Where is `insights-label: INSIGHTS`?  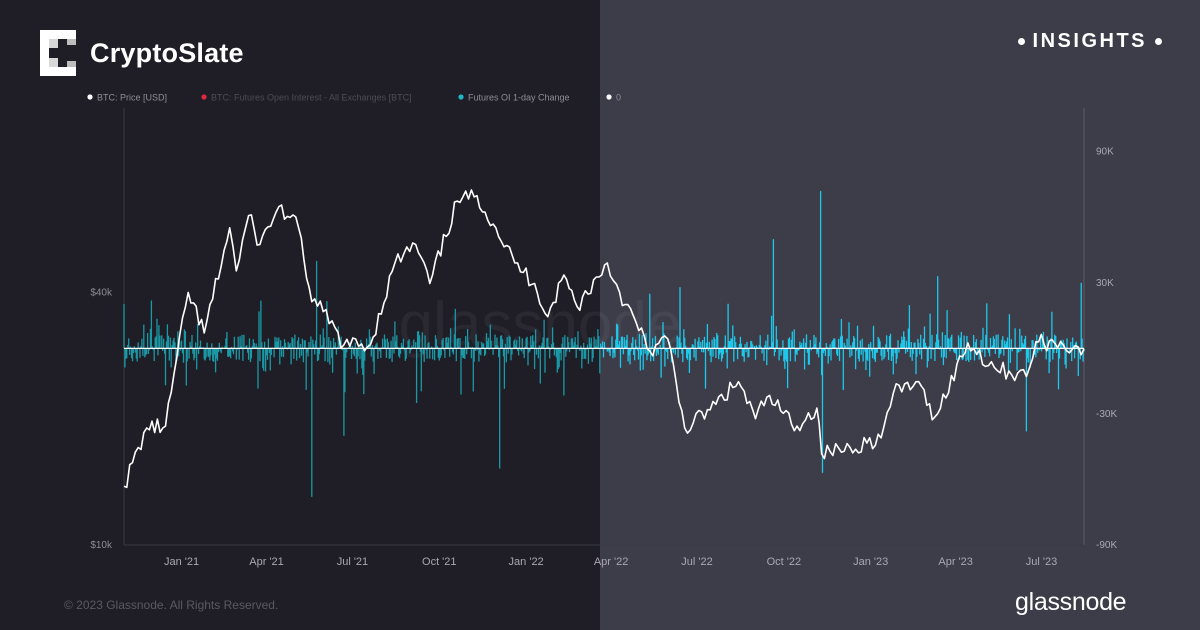
insights-label: INSIGHTS is located at coordinates (1089, 41).